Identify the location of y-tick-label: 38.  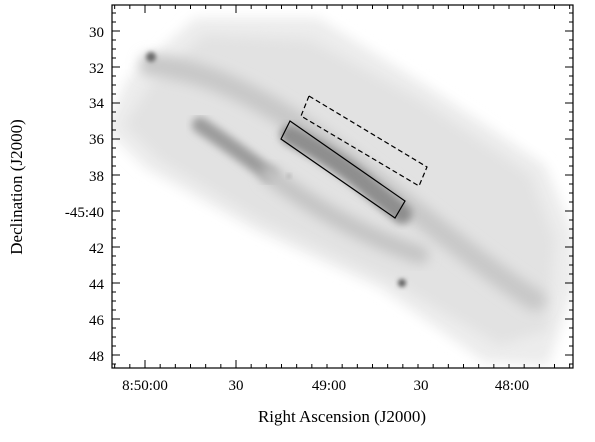
(96, 177).